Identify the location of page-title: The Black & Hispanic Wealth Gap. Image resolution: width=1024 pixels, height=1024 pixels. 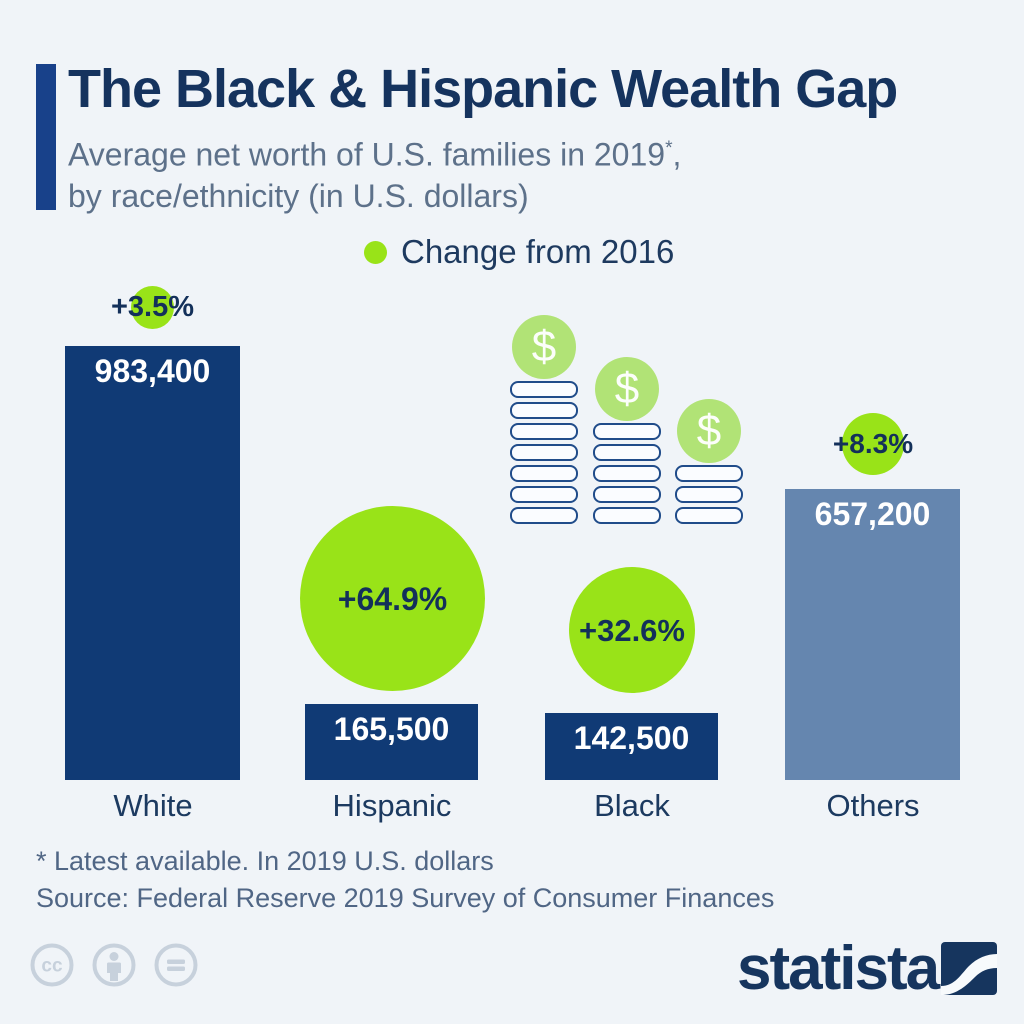
(483, 89).